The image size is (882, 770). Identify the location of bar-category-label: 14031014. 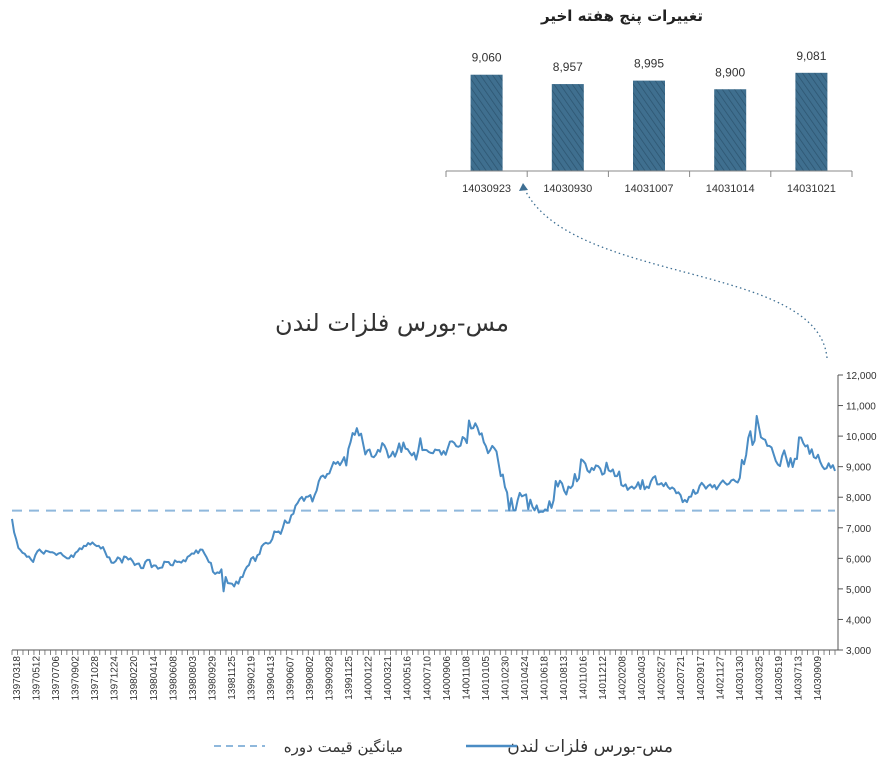
(730, 189).